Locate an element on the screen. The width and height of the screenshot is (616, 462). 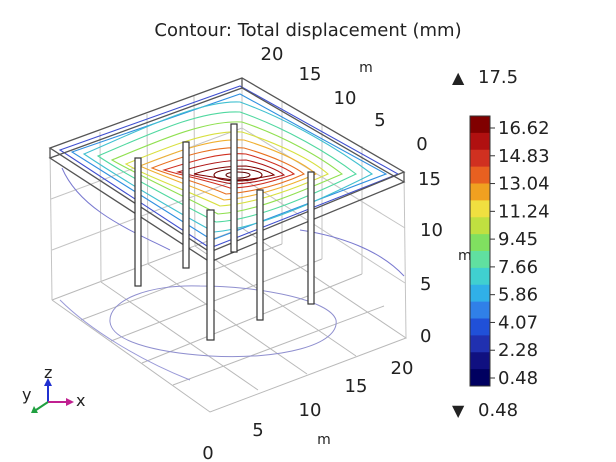
x-tick-label: 0 is located at coordinates (207, 452).